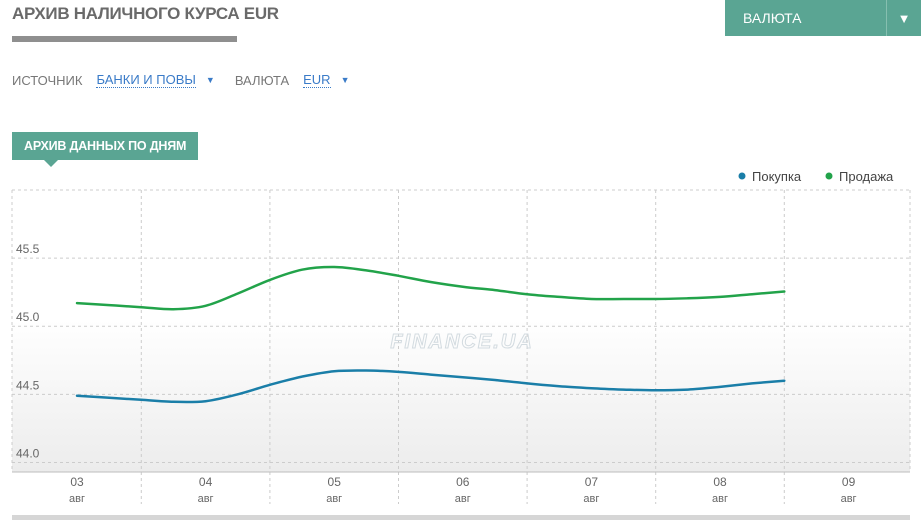 Image resolution: width=924 pixels, height=520 pixels. I want to click on source-caret-icon: ▼, so click(210, 80).